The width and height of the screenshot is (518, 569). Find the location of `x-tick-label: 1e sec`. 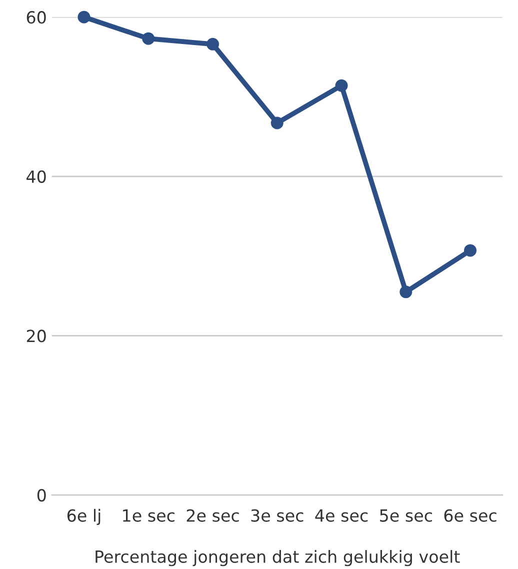

x-tick-label: 1e sec is located at coordinates (148, 515).